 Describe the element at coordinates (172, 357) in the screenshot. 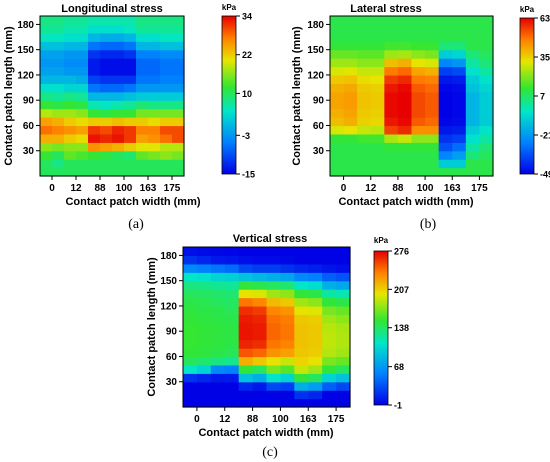

I see `y-tick-label: 60` at that location.